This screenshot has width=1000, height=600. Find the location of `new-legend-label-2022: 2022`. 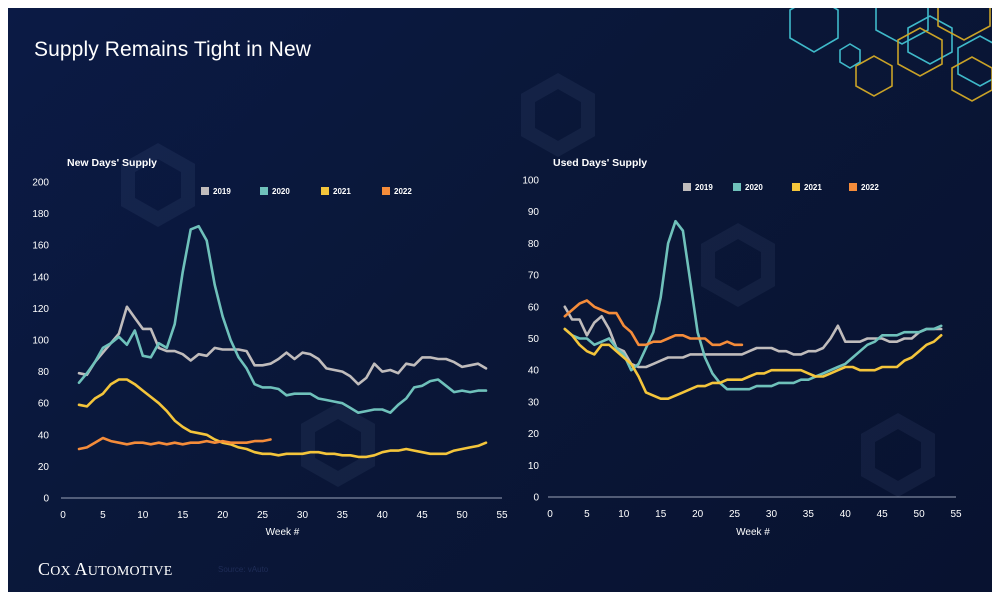

new-legend-label-2022: 2022 is located at coordinates (403, 191).